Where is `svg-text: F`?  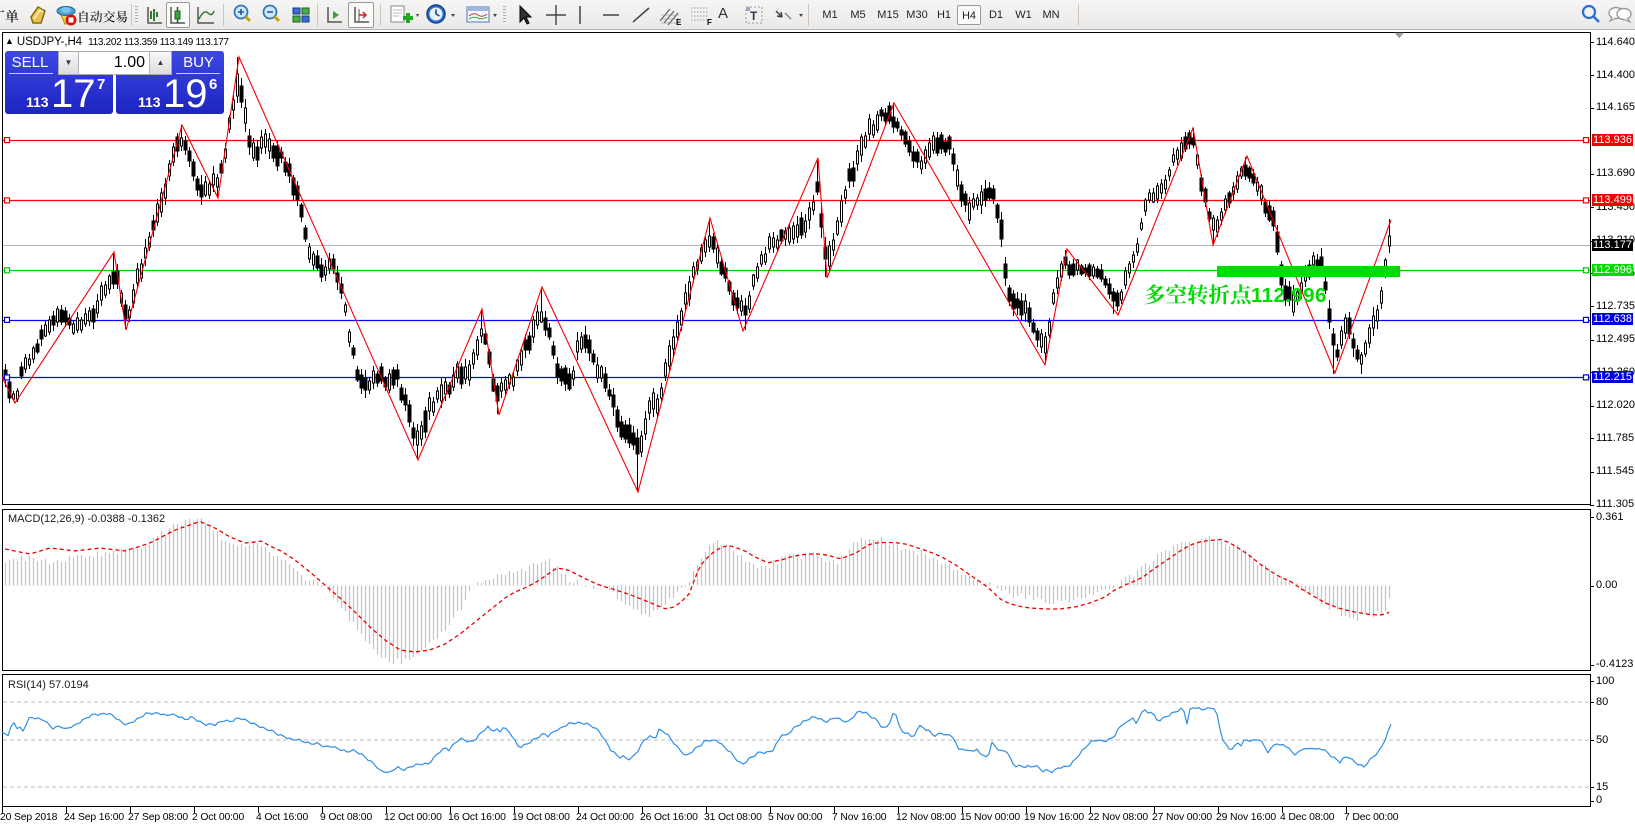
svg-text: F is located at coordinates (709, 22).